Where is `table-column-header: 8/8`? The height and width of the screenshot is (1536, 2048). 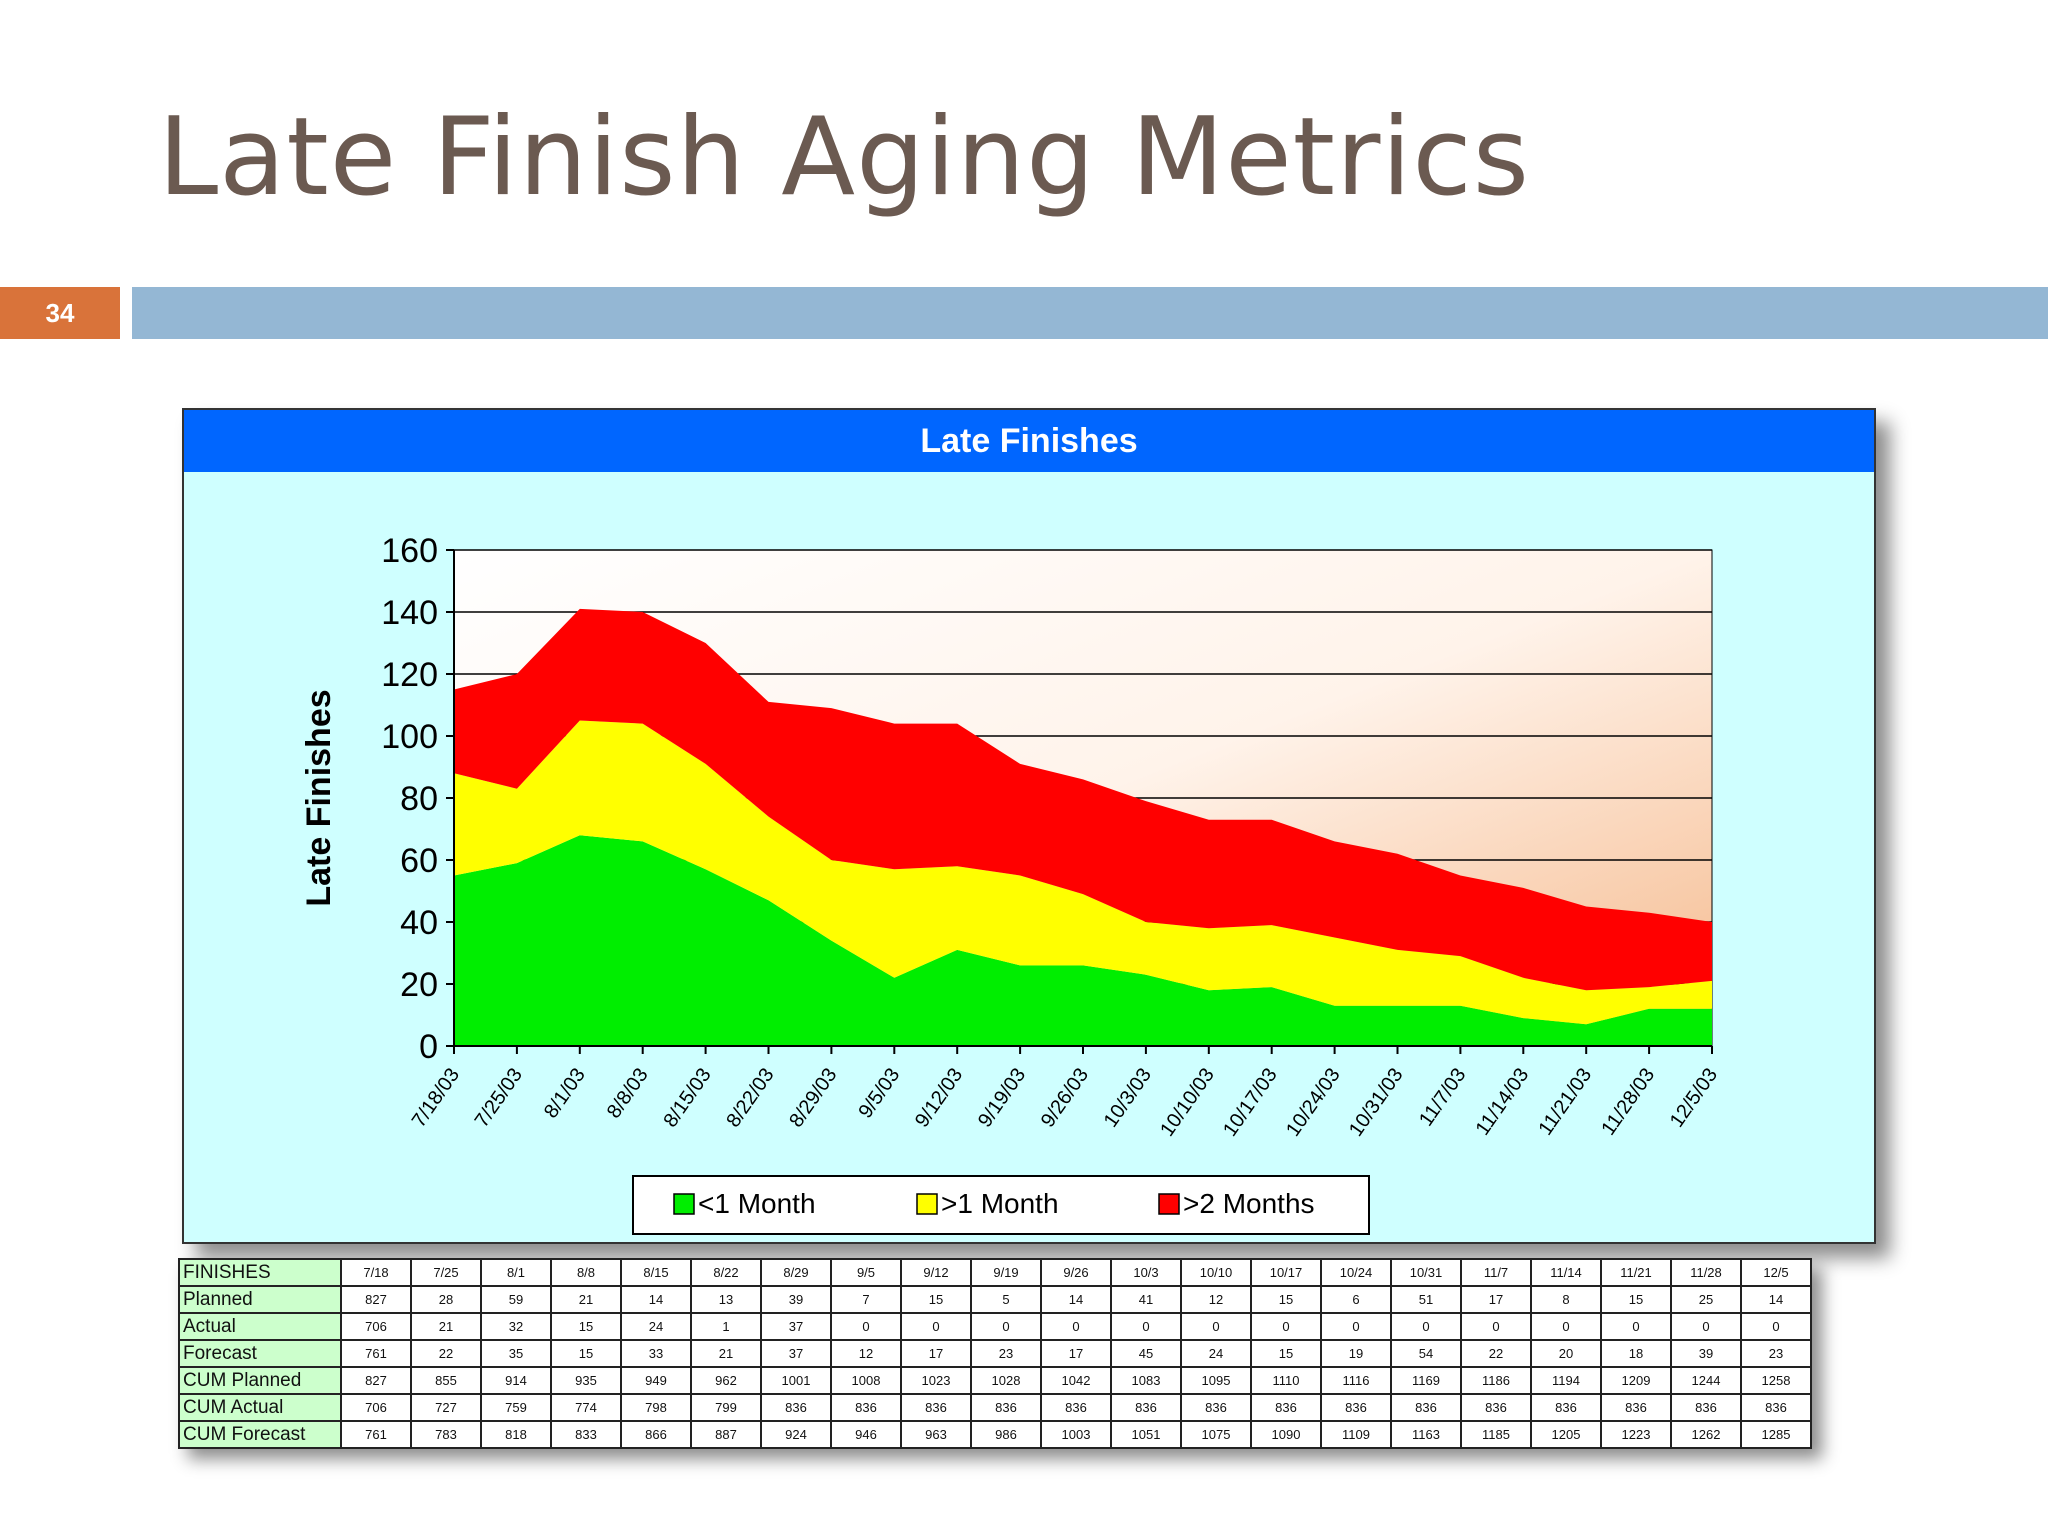
table-column-header: 8/8 is located at coordinates (586, 1272).